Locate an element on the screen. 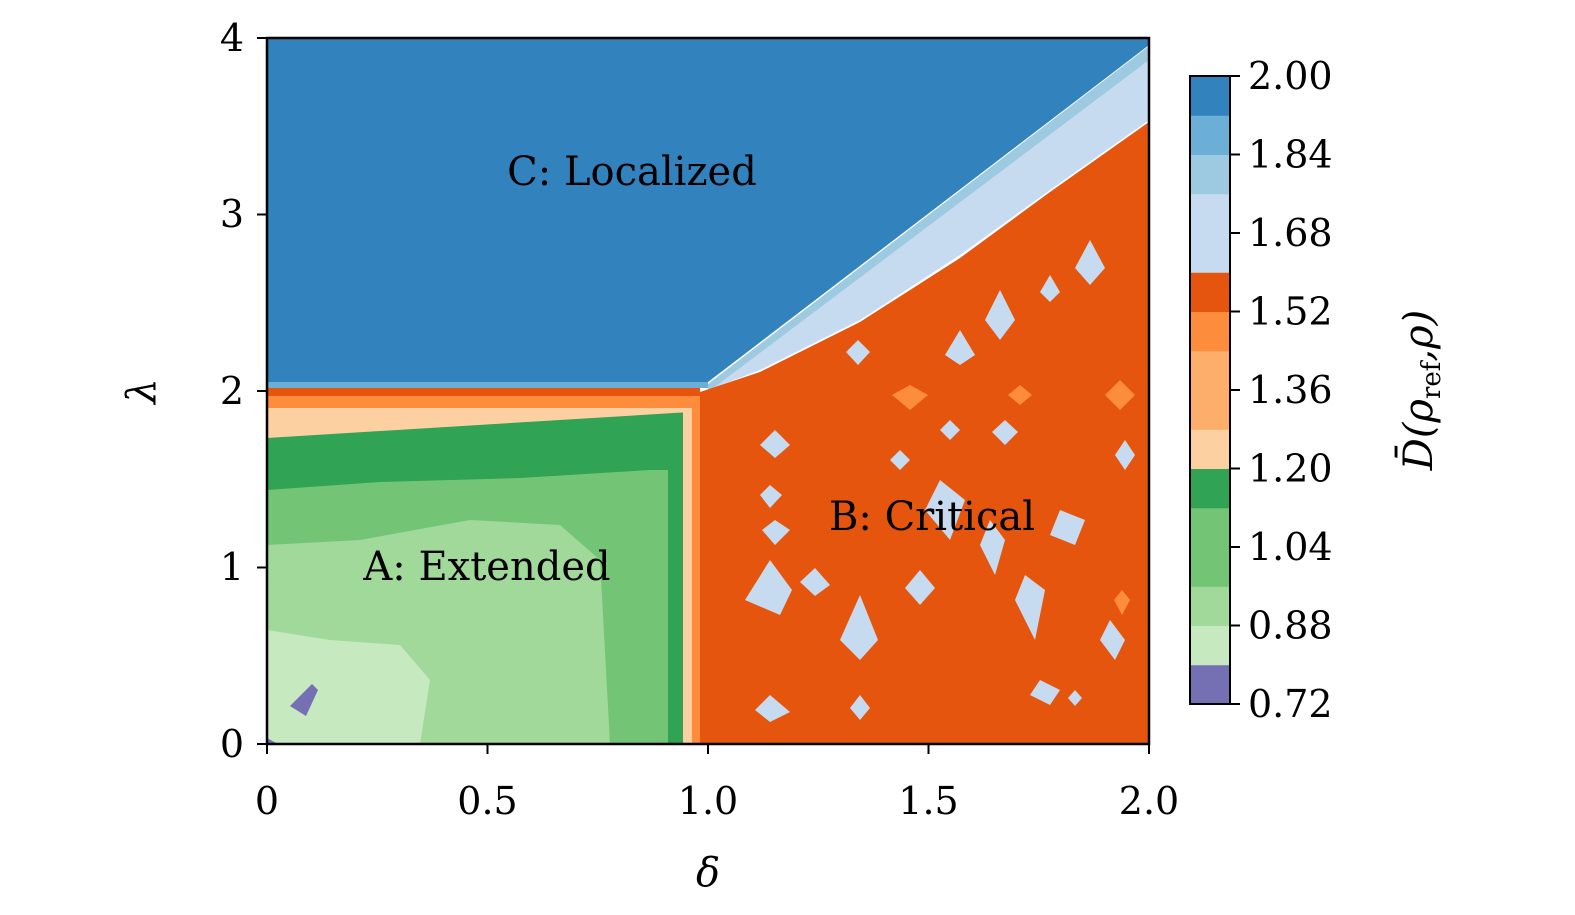 This screenshot has height=915, width=1575. y-tick-label: 0 is located at coordinates (232, 744).